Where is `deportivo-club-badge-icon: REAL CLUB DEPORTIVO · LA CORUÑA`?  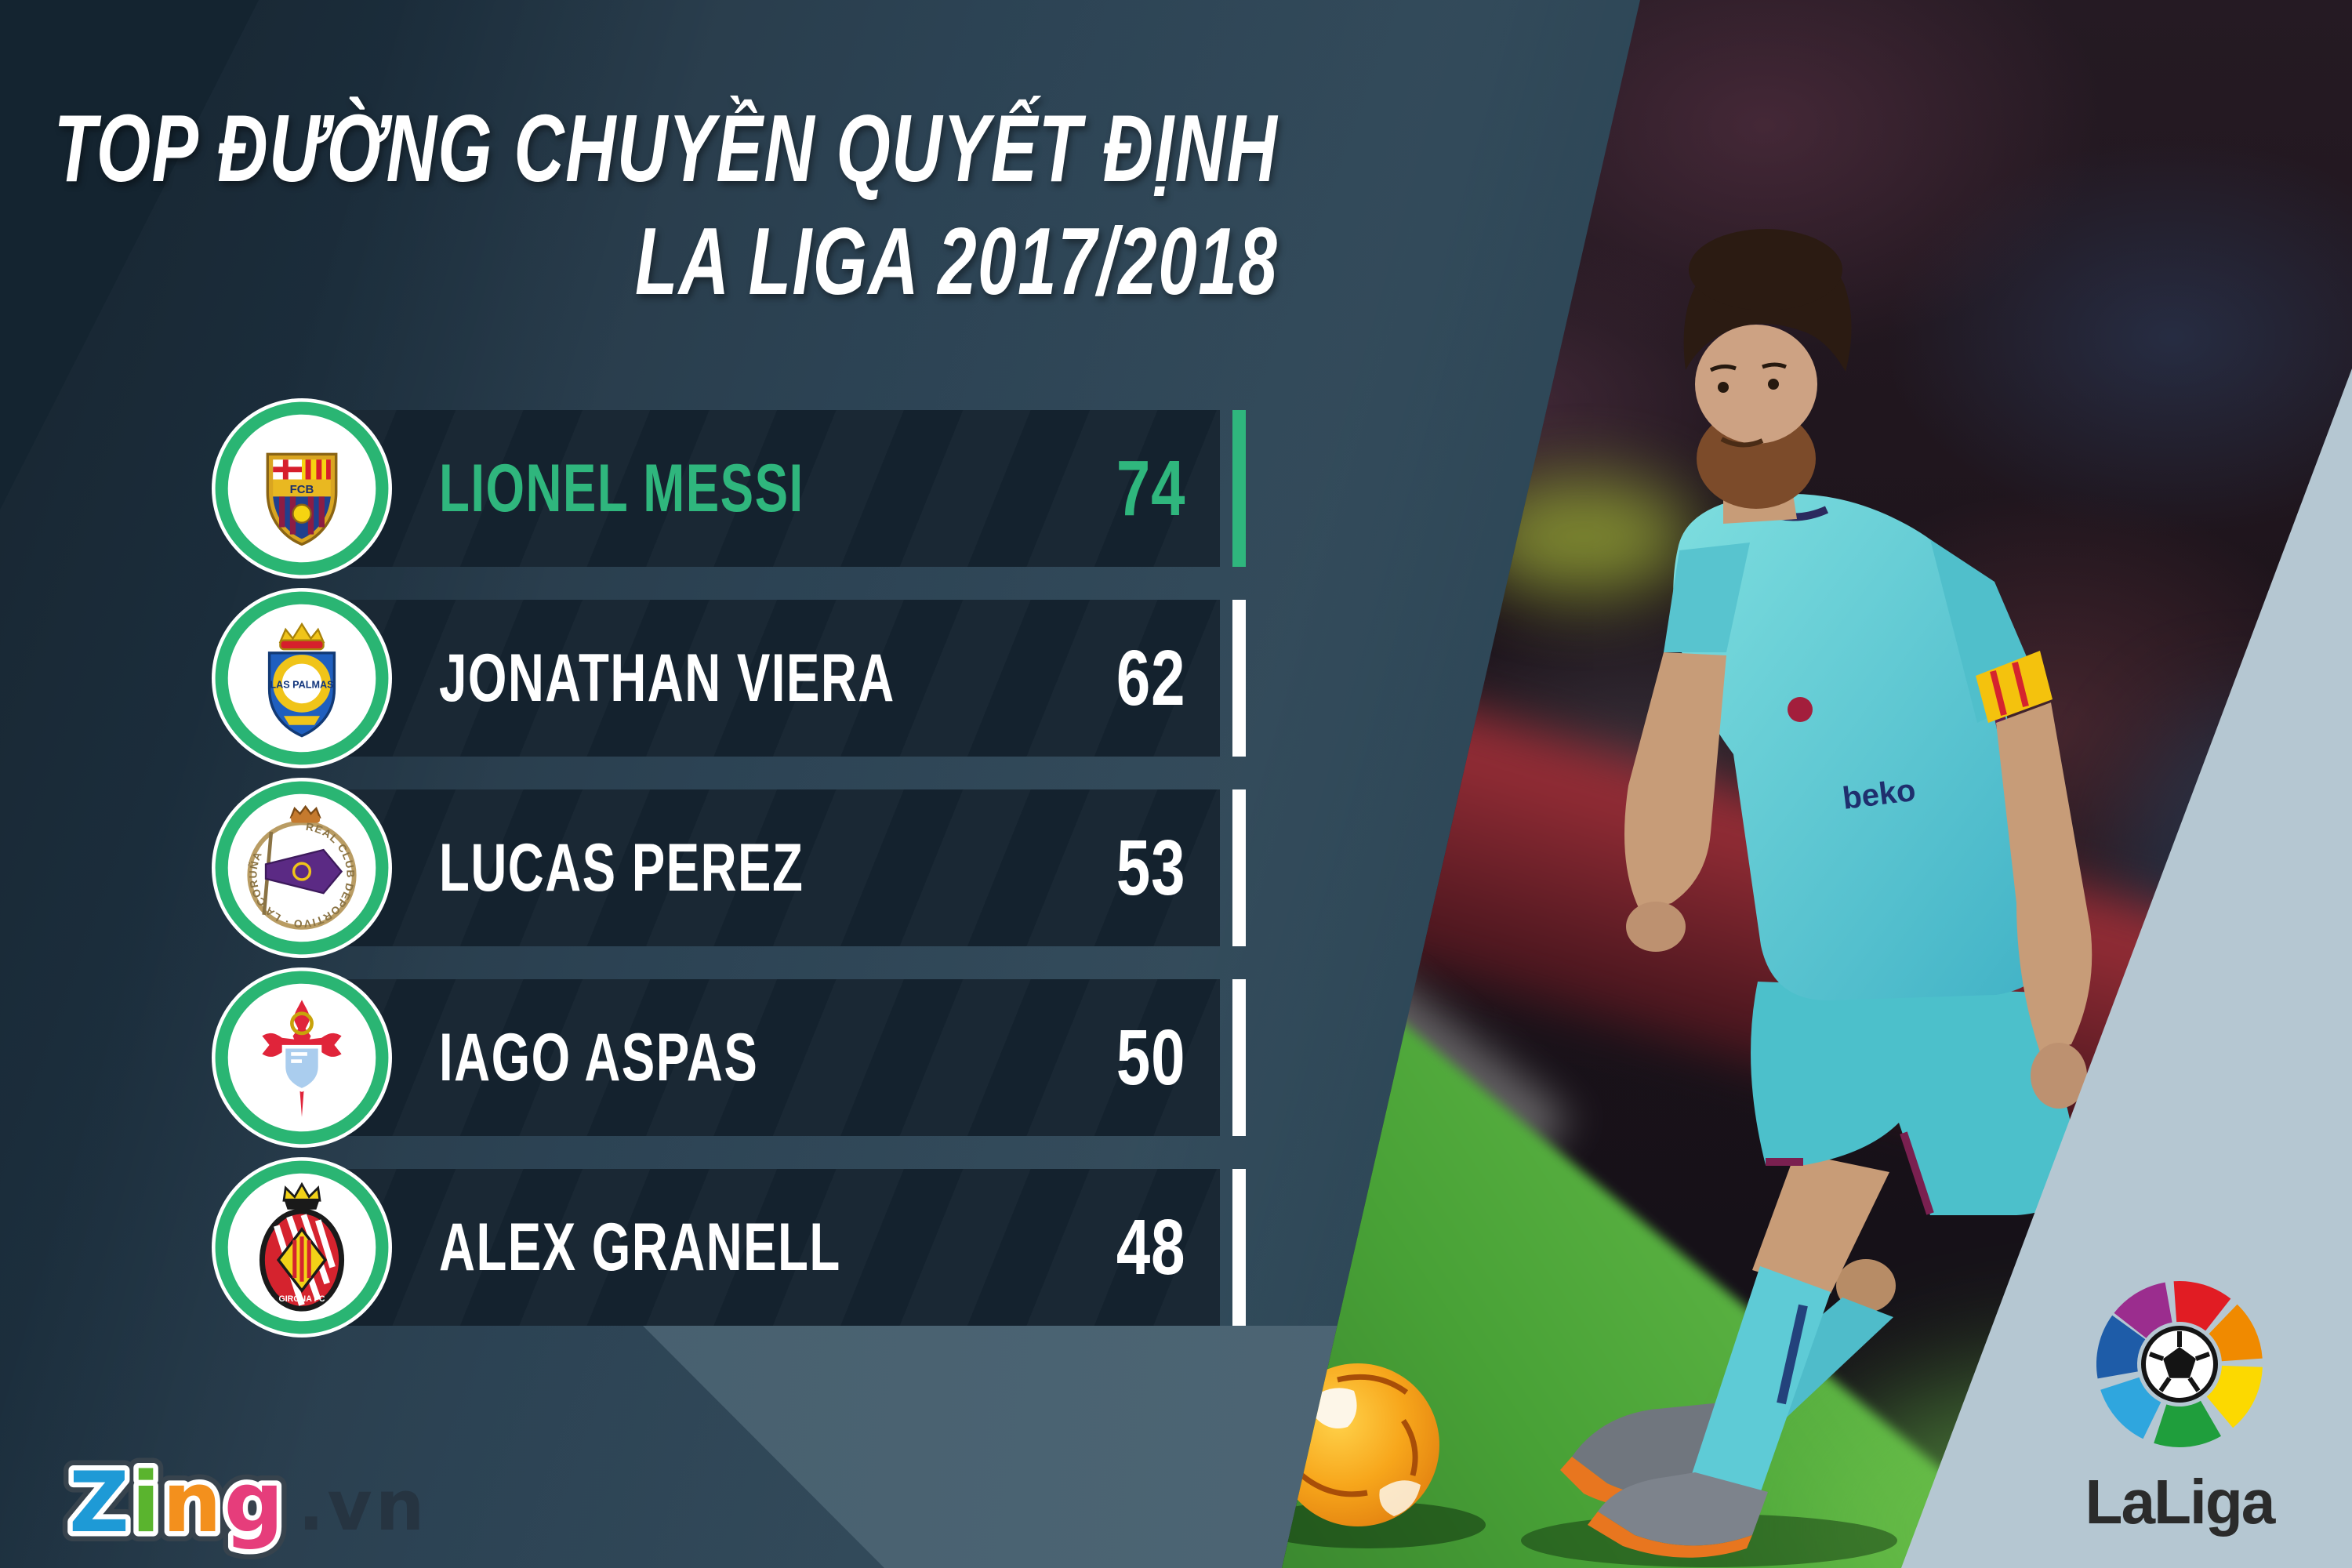 deportivo-club-badge-icon: REAL CLUB DEPORTIVO · LA CORUÑA is located at coordinates (302, 868).